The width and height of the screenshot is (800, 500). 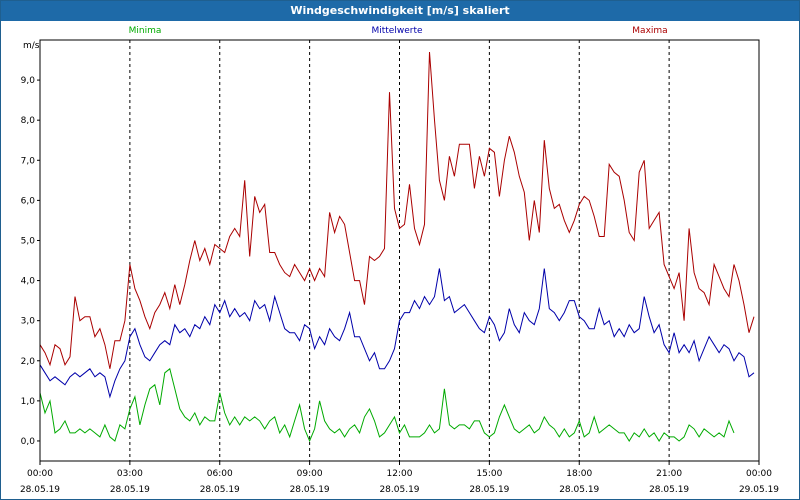 What do you see at coordinates (28, 402) in the screenshot?
I see `y-tick-label: 1,0` at bounding box center [28, 402].